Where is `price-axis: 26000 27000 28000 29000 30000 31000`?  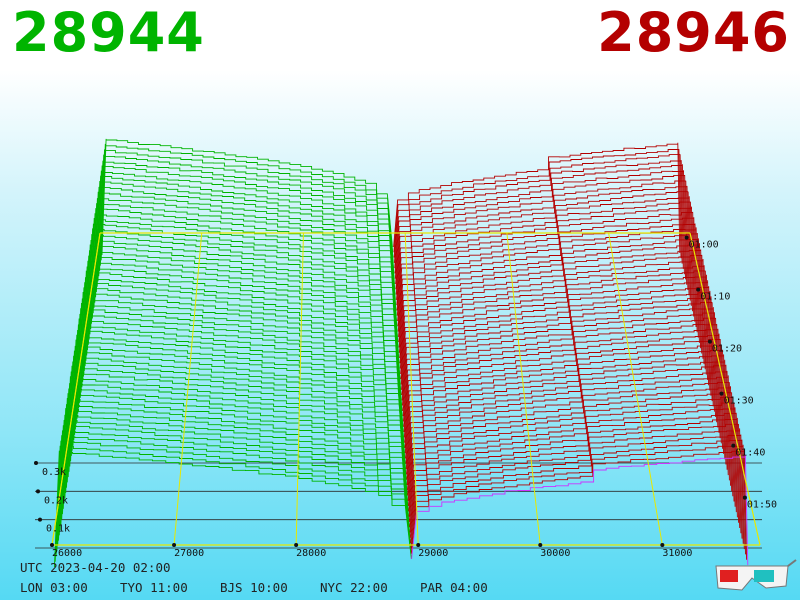
price-axis: 26000 27000 28000 29000 30000 31000 is located at coordinates (371, 551).